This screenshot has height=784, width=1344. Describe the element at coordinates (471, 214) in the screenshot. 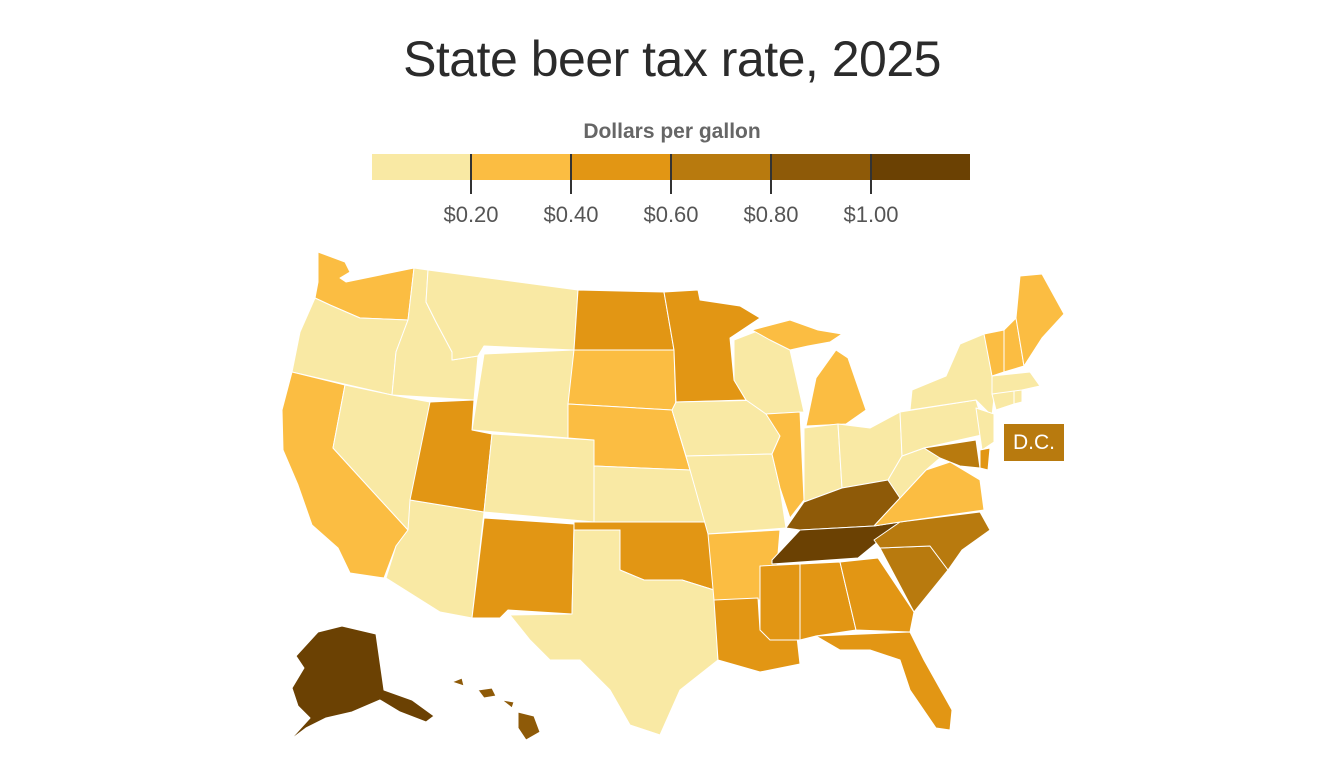

I see `legend-tick-label: $0.20` at that location.